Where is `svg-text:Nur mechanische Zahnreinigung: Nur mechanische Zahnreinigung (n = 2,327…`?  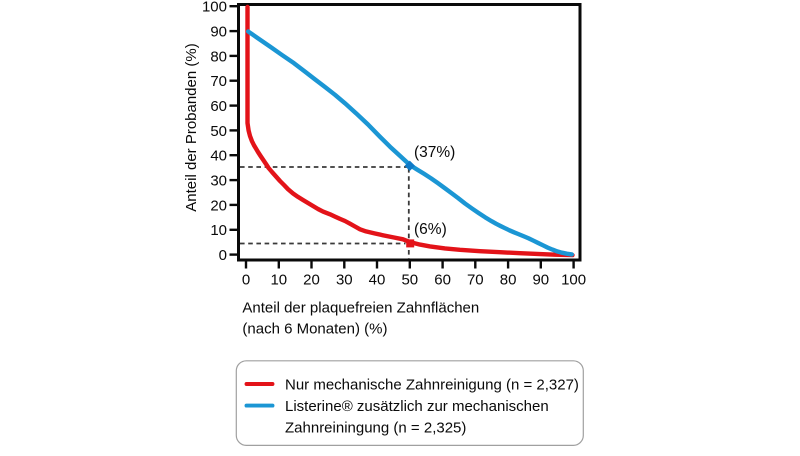
svg-text:Nur mechanische Zahnreinigung: Nur mechanische Zahnreinigung (n = 2,327… is located at coordinates (432, 384).